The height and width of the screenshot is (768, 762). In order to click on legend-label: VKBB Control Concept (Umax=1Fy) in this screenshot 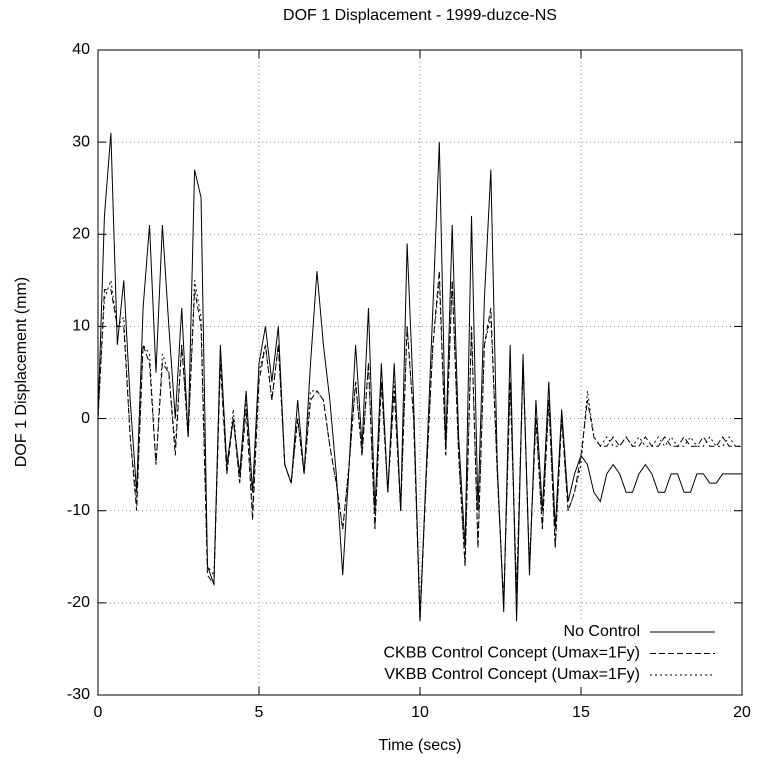, I will do `click(512, 674)`.